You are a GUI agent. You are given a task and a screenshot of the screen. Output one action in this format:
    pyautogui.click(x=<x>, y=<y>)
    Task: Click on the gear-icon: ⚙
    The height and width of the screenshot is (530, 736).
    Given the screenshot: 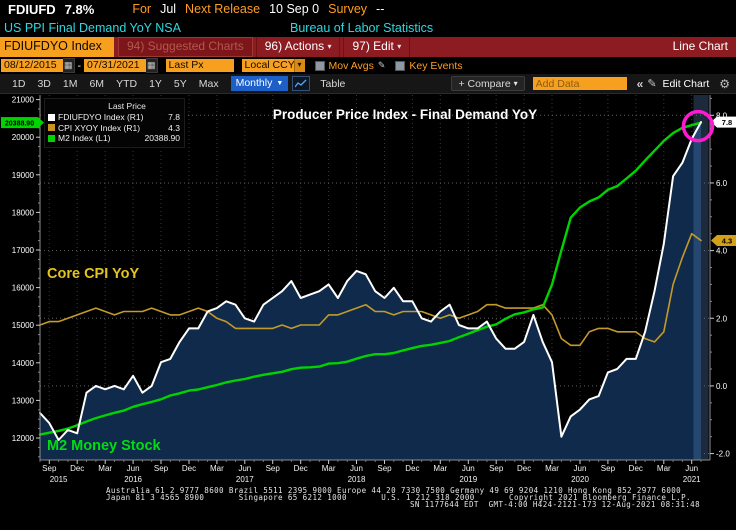 What is the action you would take?
    pyautogui.click(x=724, y=83)
    